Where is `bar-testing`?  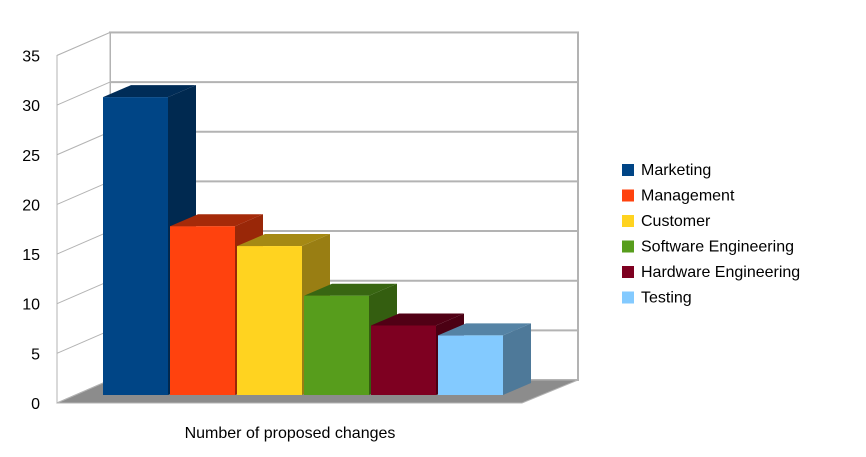 bar-testing is located at coordinates (470, 365).